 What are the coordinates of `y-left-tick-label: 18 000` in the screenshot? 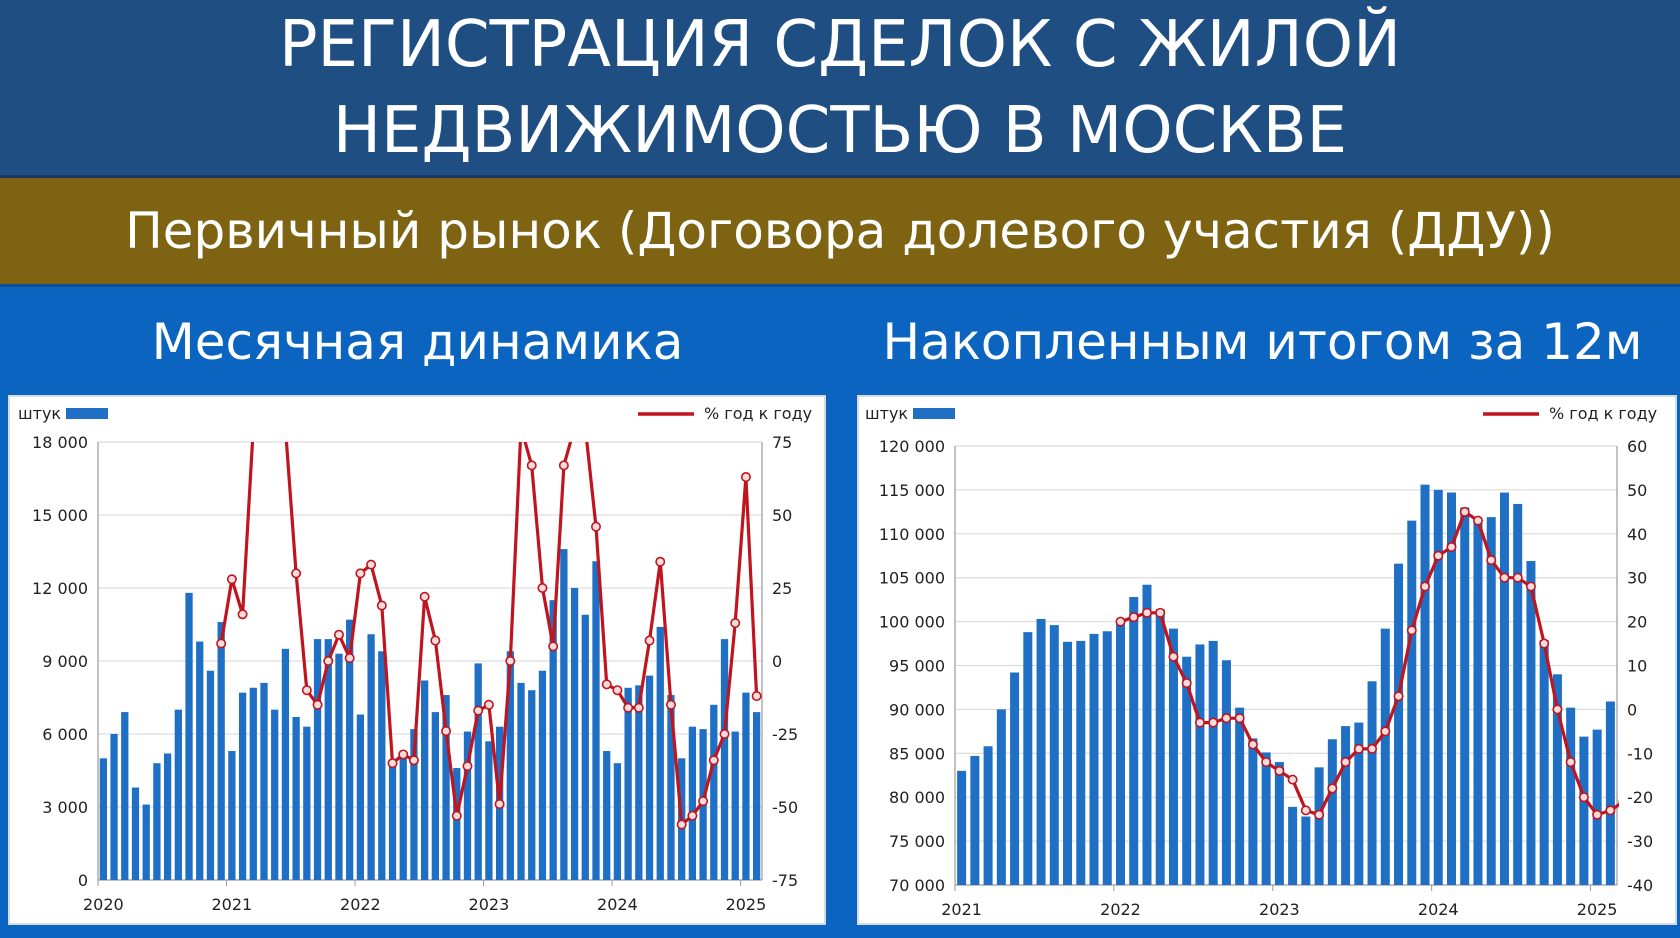 It's located at (60, 442).